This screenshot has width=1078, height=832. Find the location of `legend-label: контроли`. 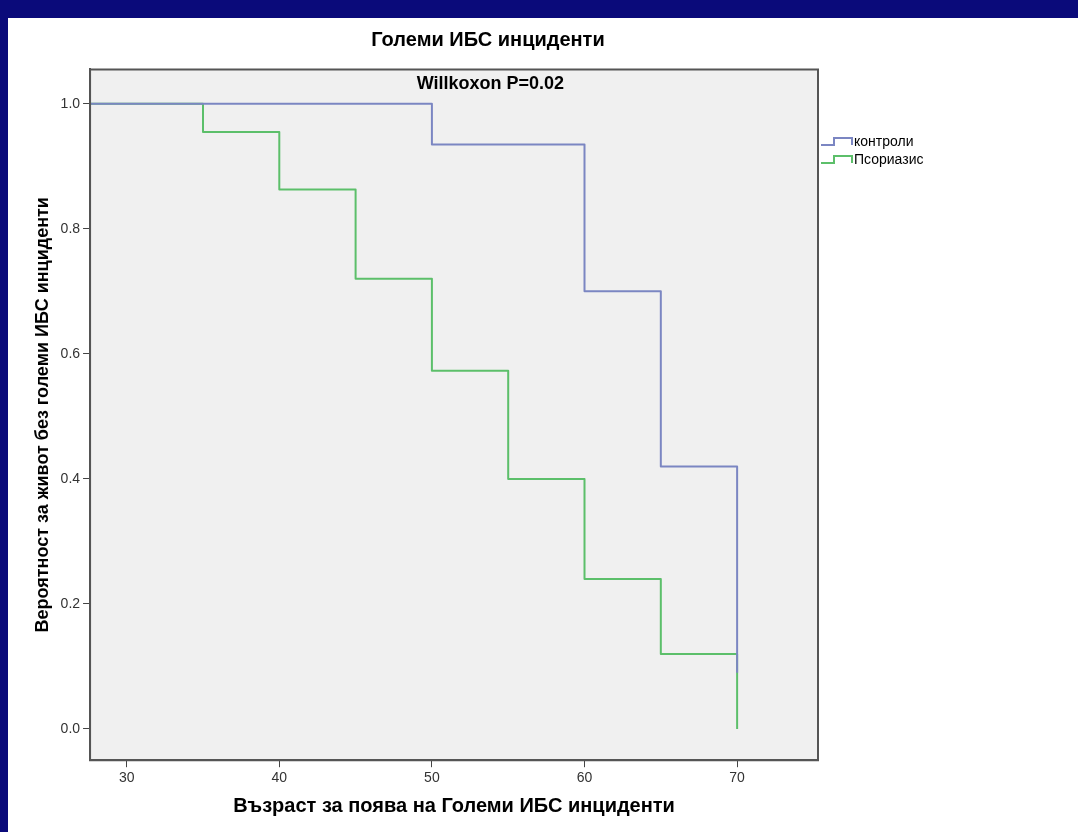

legend-label: контроли is located at coordinates (884, 141).